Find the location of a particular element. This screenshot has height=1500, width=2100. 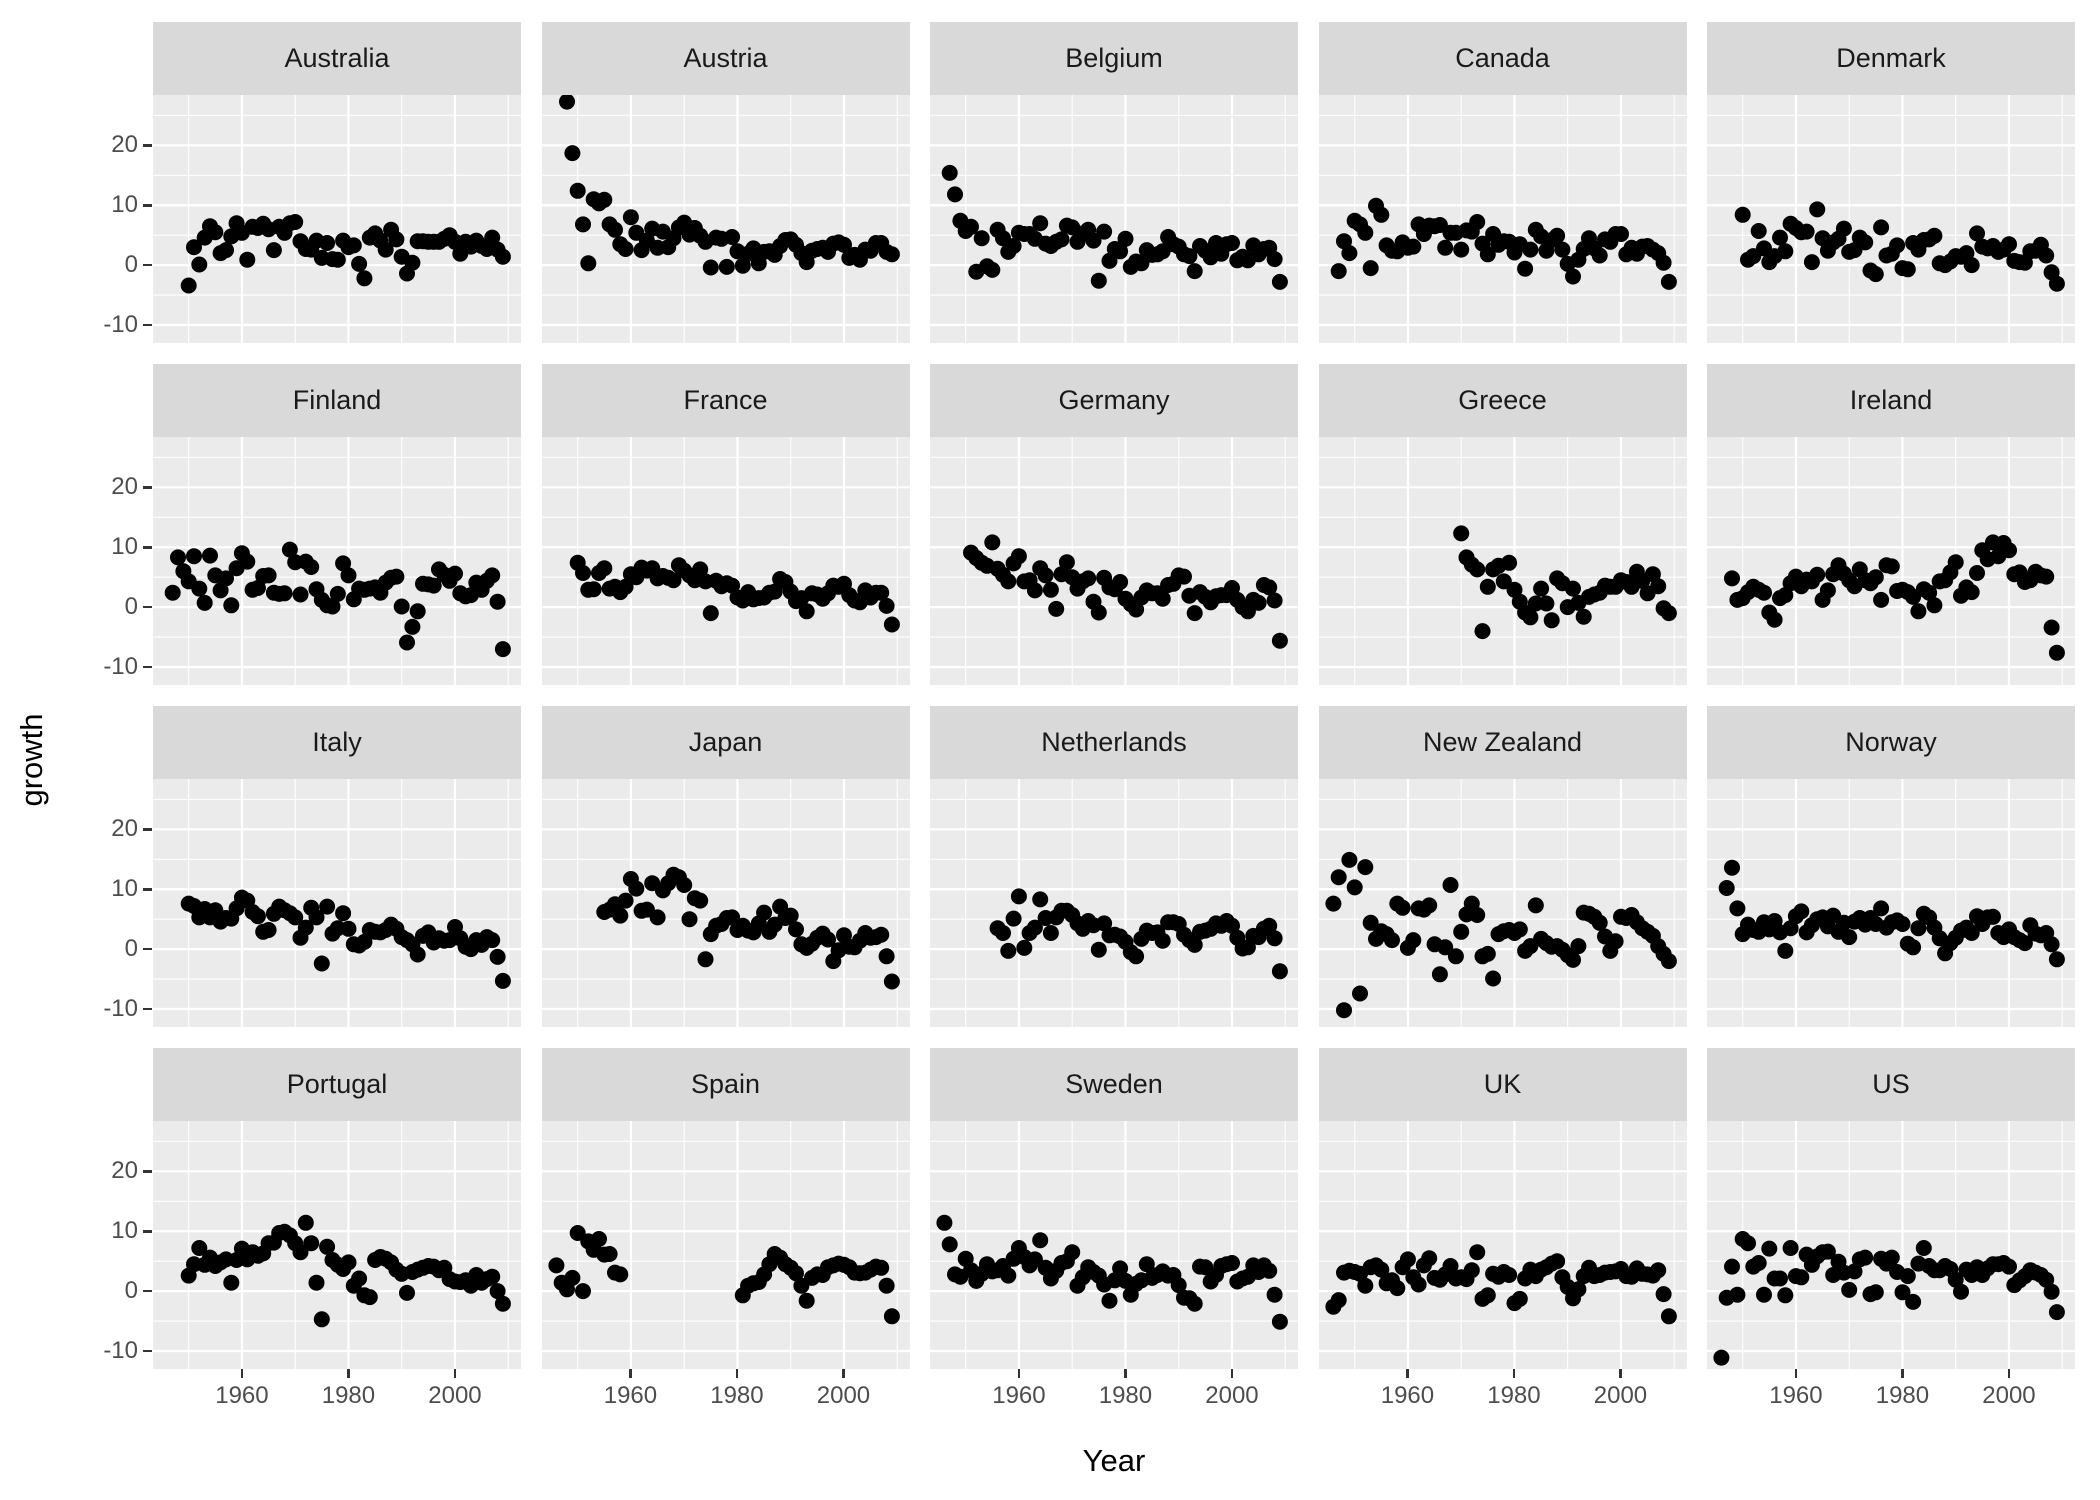

y-tick-label: 0 is located at coordinates (131, 265).